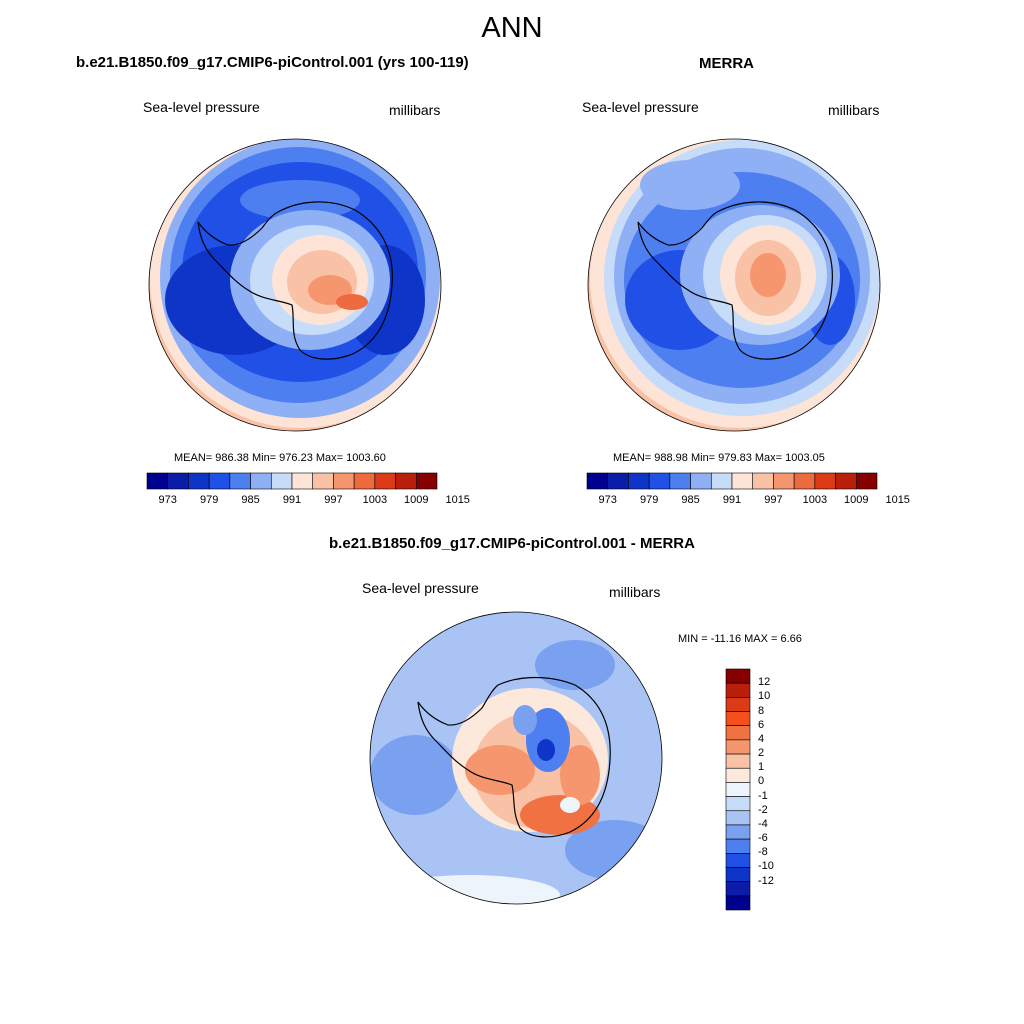 Image resolution: width=1024 pixels, height=1024 pixels. I want to click on model-map-frame, so click(295, 285).